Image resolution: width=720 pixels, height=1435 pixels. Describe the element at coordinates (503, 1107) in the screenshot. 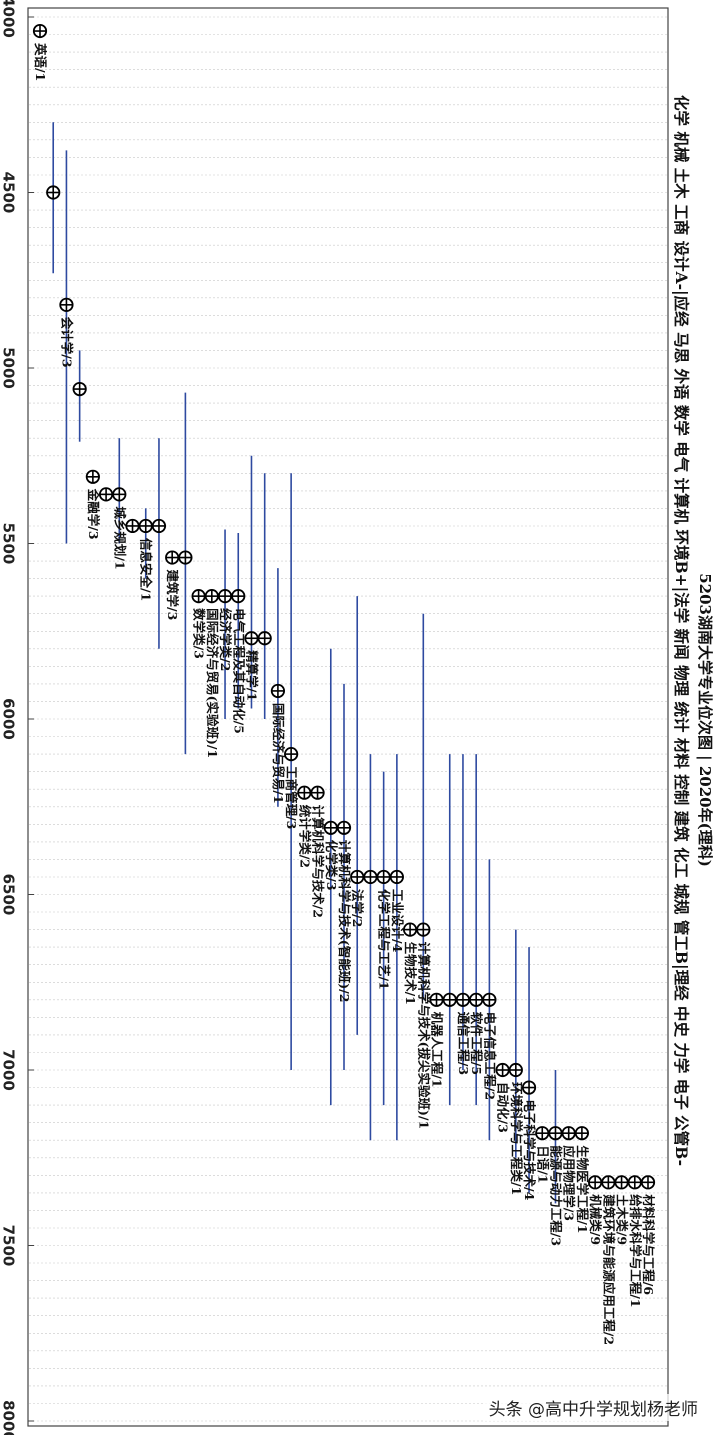

I see `point-label: 自动化/3` at that location.